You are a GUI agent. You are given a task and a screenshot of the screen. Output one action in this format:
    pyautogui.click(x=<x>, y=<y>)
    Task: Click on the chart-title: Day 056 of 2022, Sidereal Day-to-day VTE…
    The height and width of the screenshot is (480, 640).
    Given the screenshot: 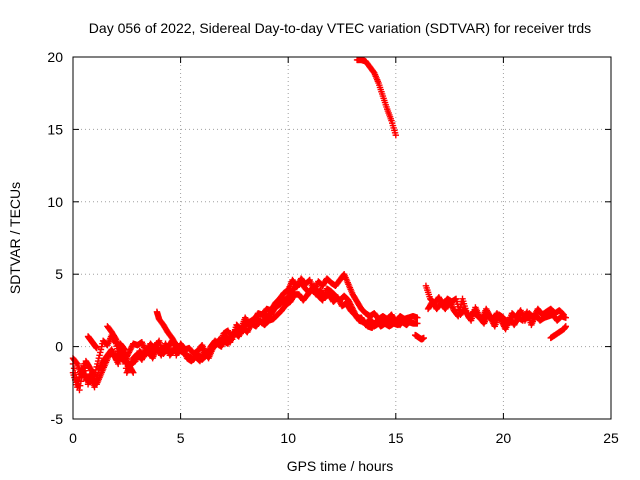 What is the action you would take?
    pyautogui.click(x=340, y=28)
    